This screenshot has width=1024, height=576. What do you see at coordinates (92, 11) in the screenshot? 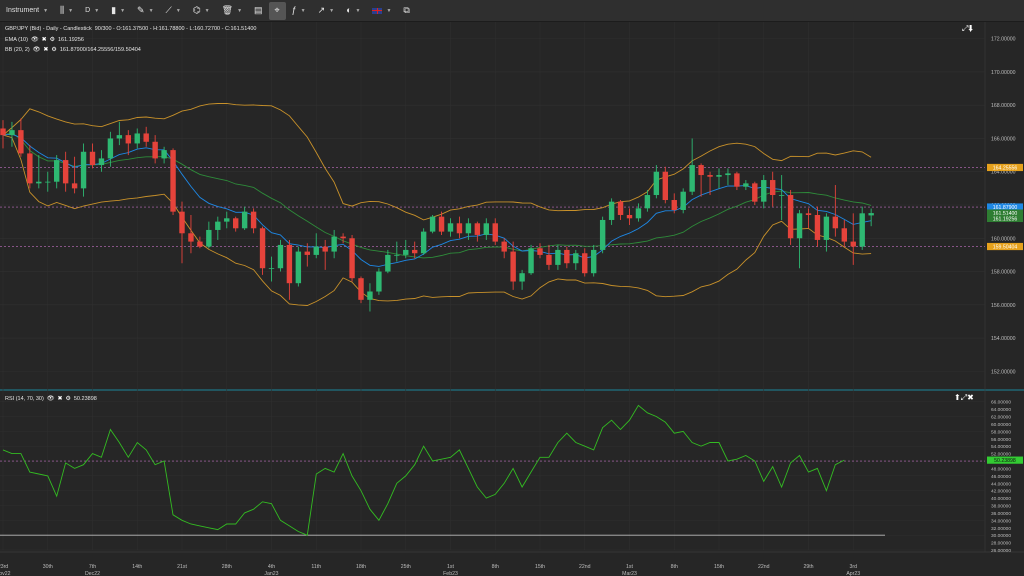
I see `timeframe-selector: D ▼` at bounding box center [92, 11].